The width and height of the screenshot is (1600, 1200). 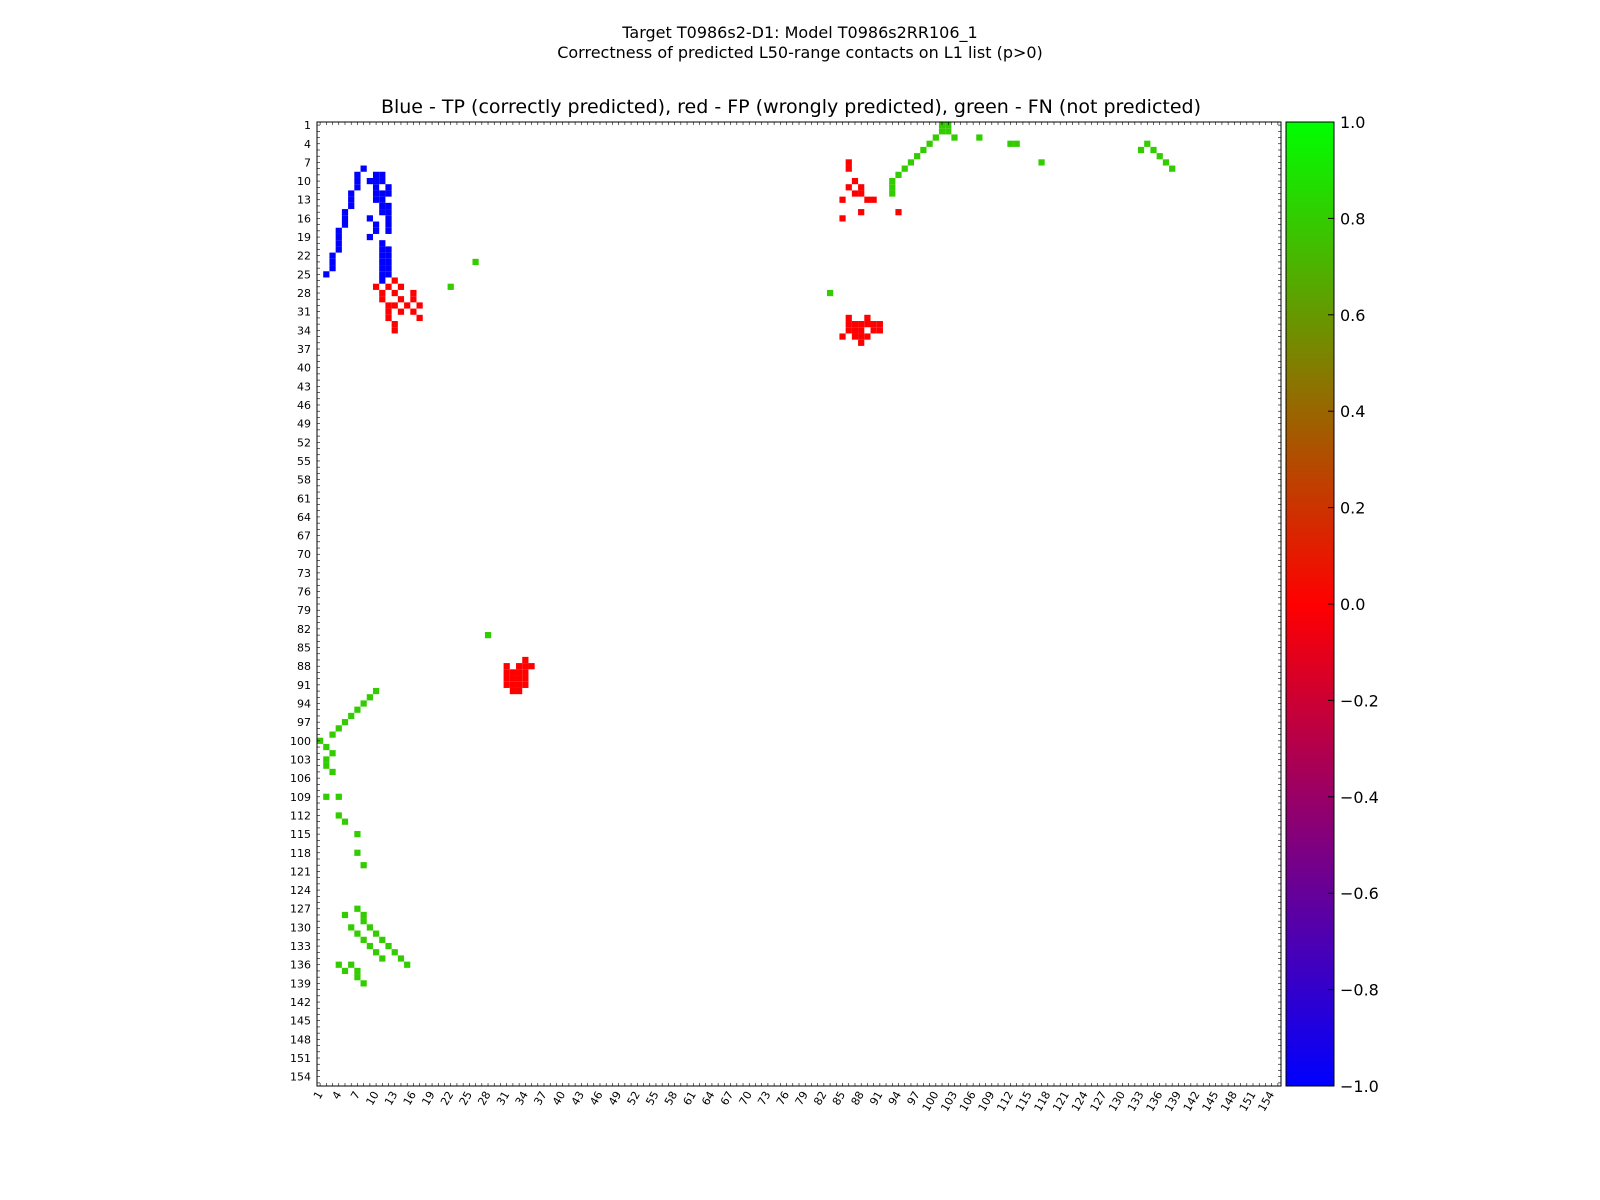 I want to click on x-tick-label: 46, so click(x=596, y=1098).